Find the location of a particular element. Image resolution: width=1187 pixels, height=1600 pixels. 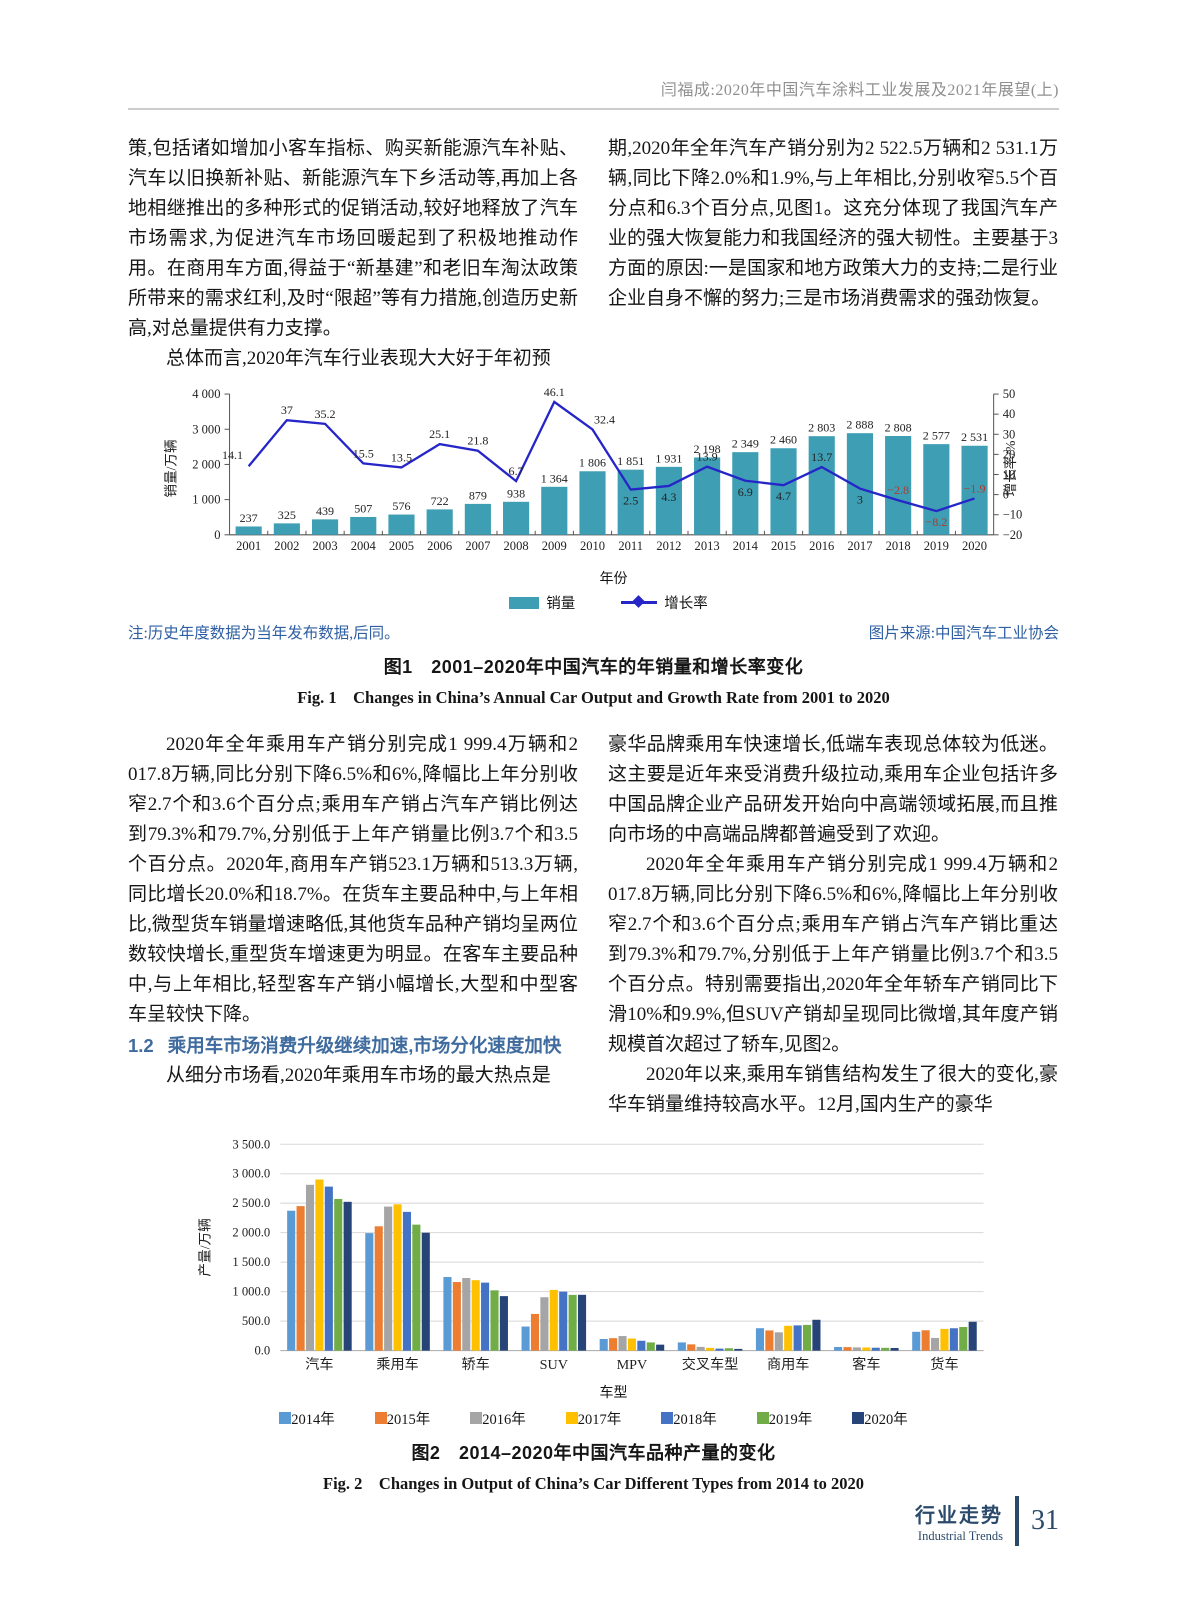

legend-label: 2016年 is located at coordinates (504, 1420).